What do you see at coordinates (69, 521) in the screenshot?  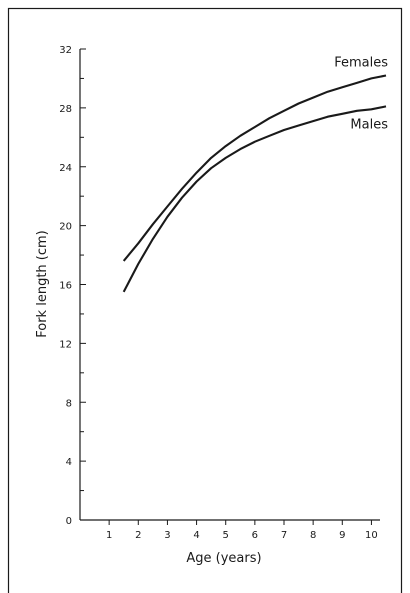 I see `y-tick-label: 0` at bounding box center [69, 521].